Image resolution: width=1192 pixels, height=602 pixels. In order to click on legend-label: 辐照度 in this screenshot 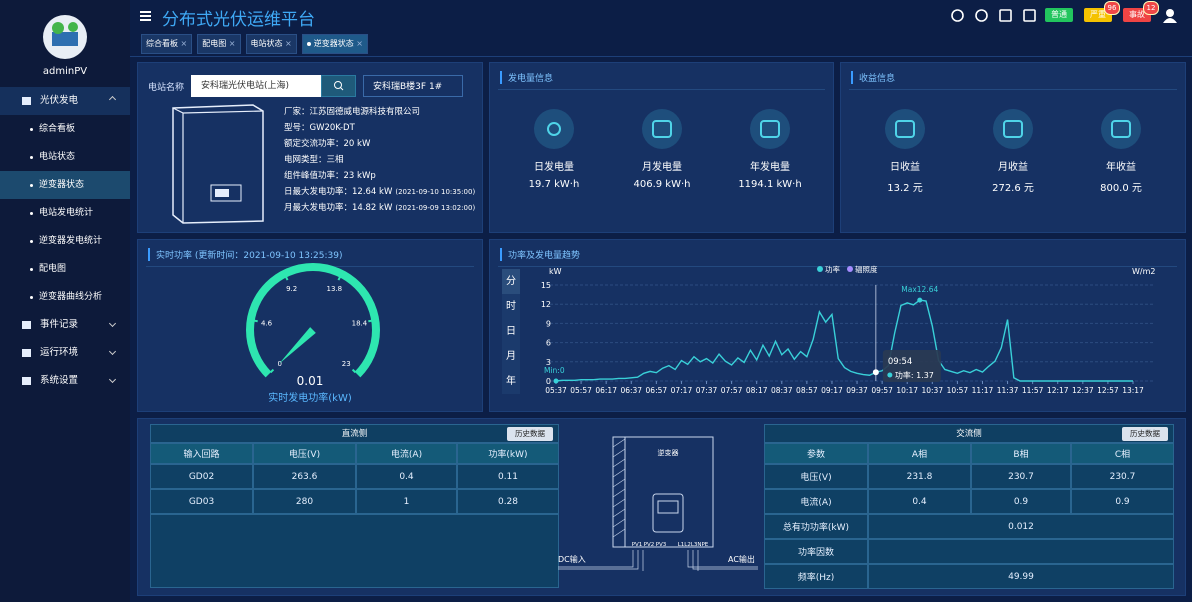, I will do `click(866, 269)`.